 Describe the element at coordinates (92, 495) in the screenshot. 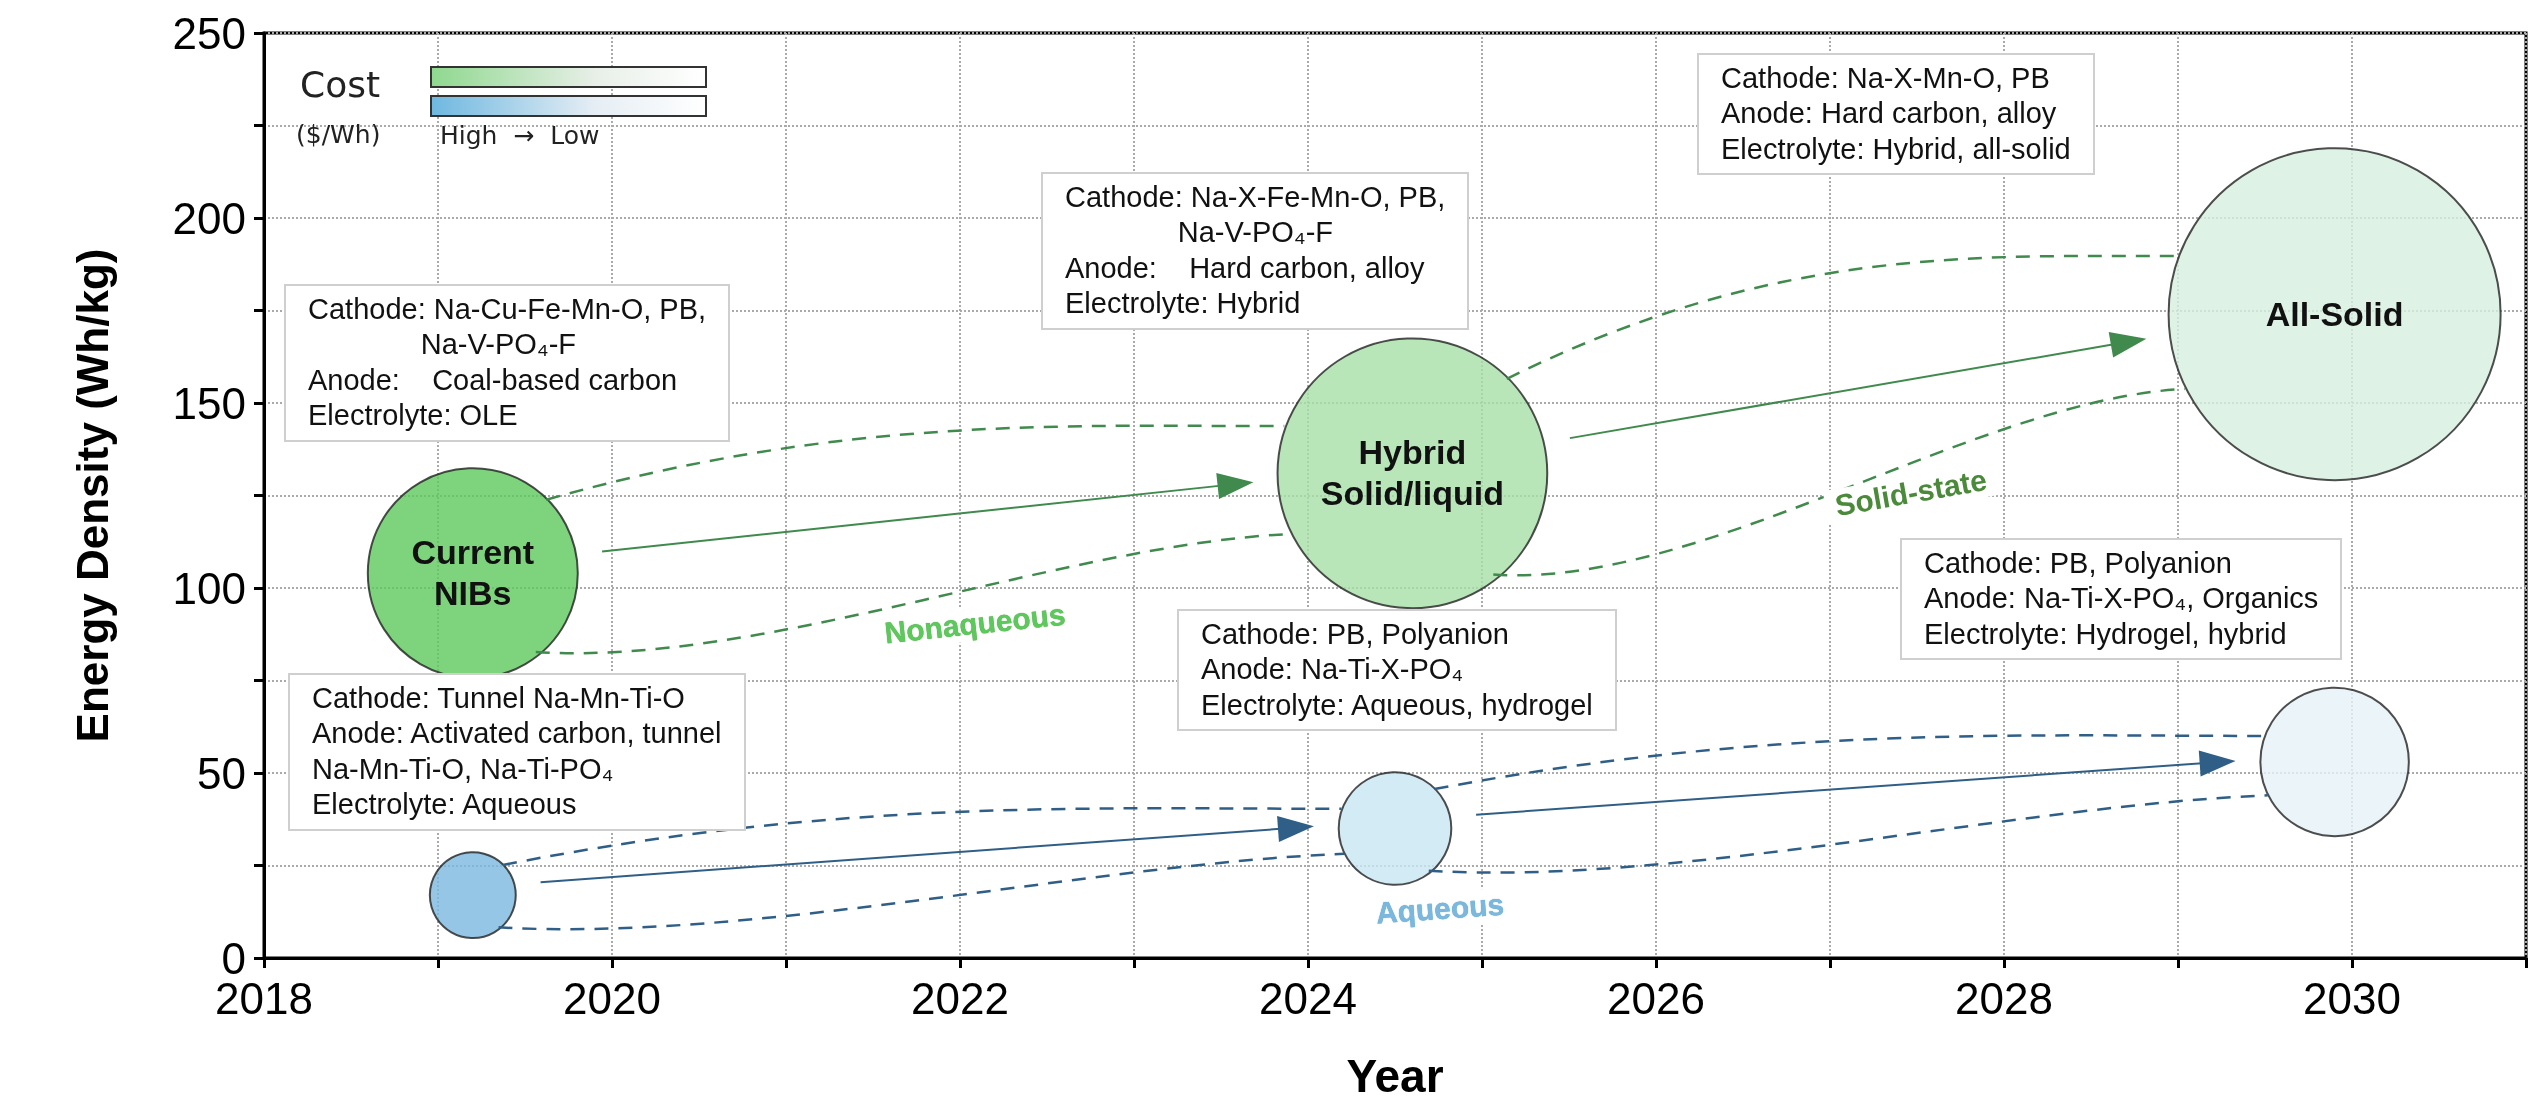

I see `y-axis-title: Energy Density (Wh/kg)` at that location.